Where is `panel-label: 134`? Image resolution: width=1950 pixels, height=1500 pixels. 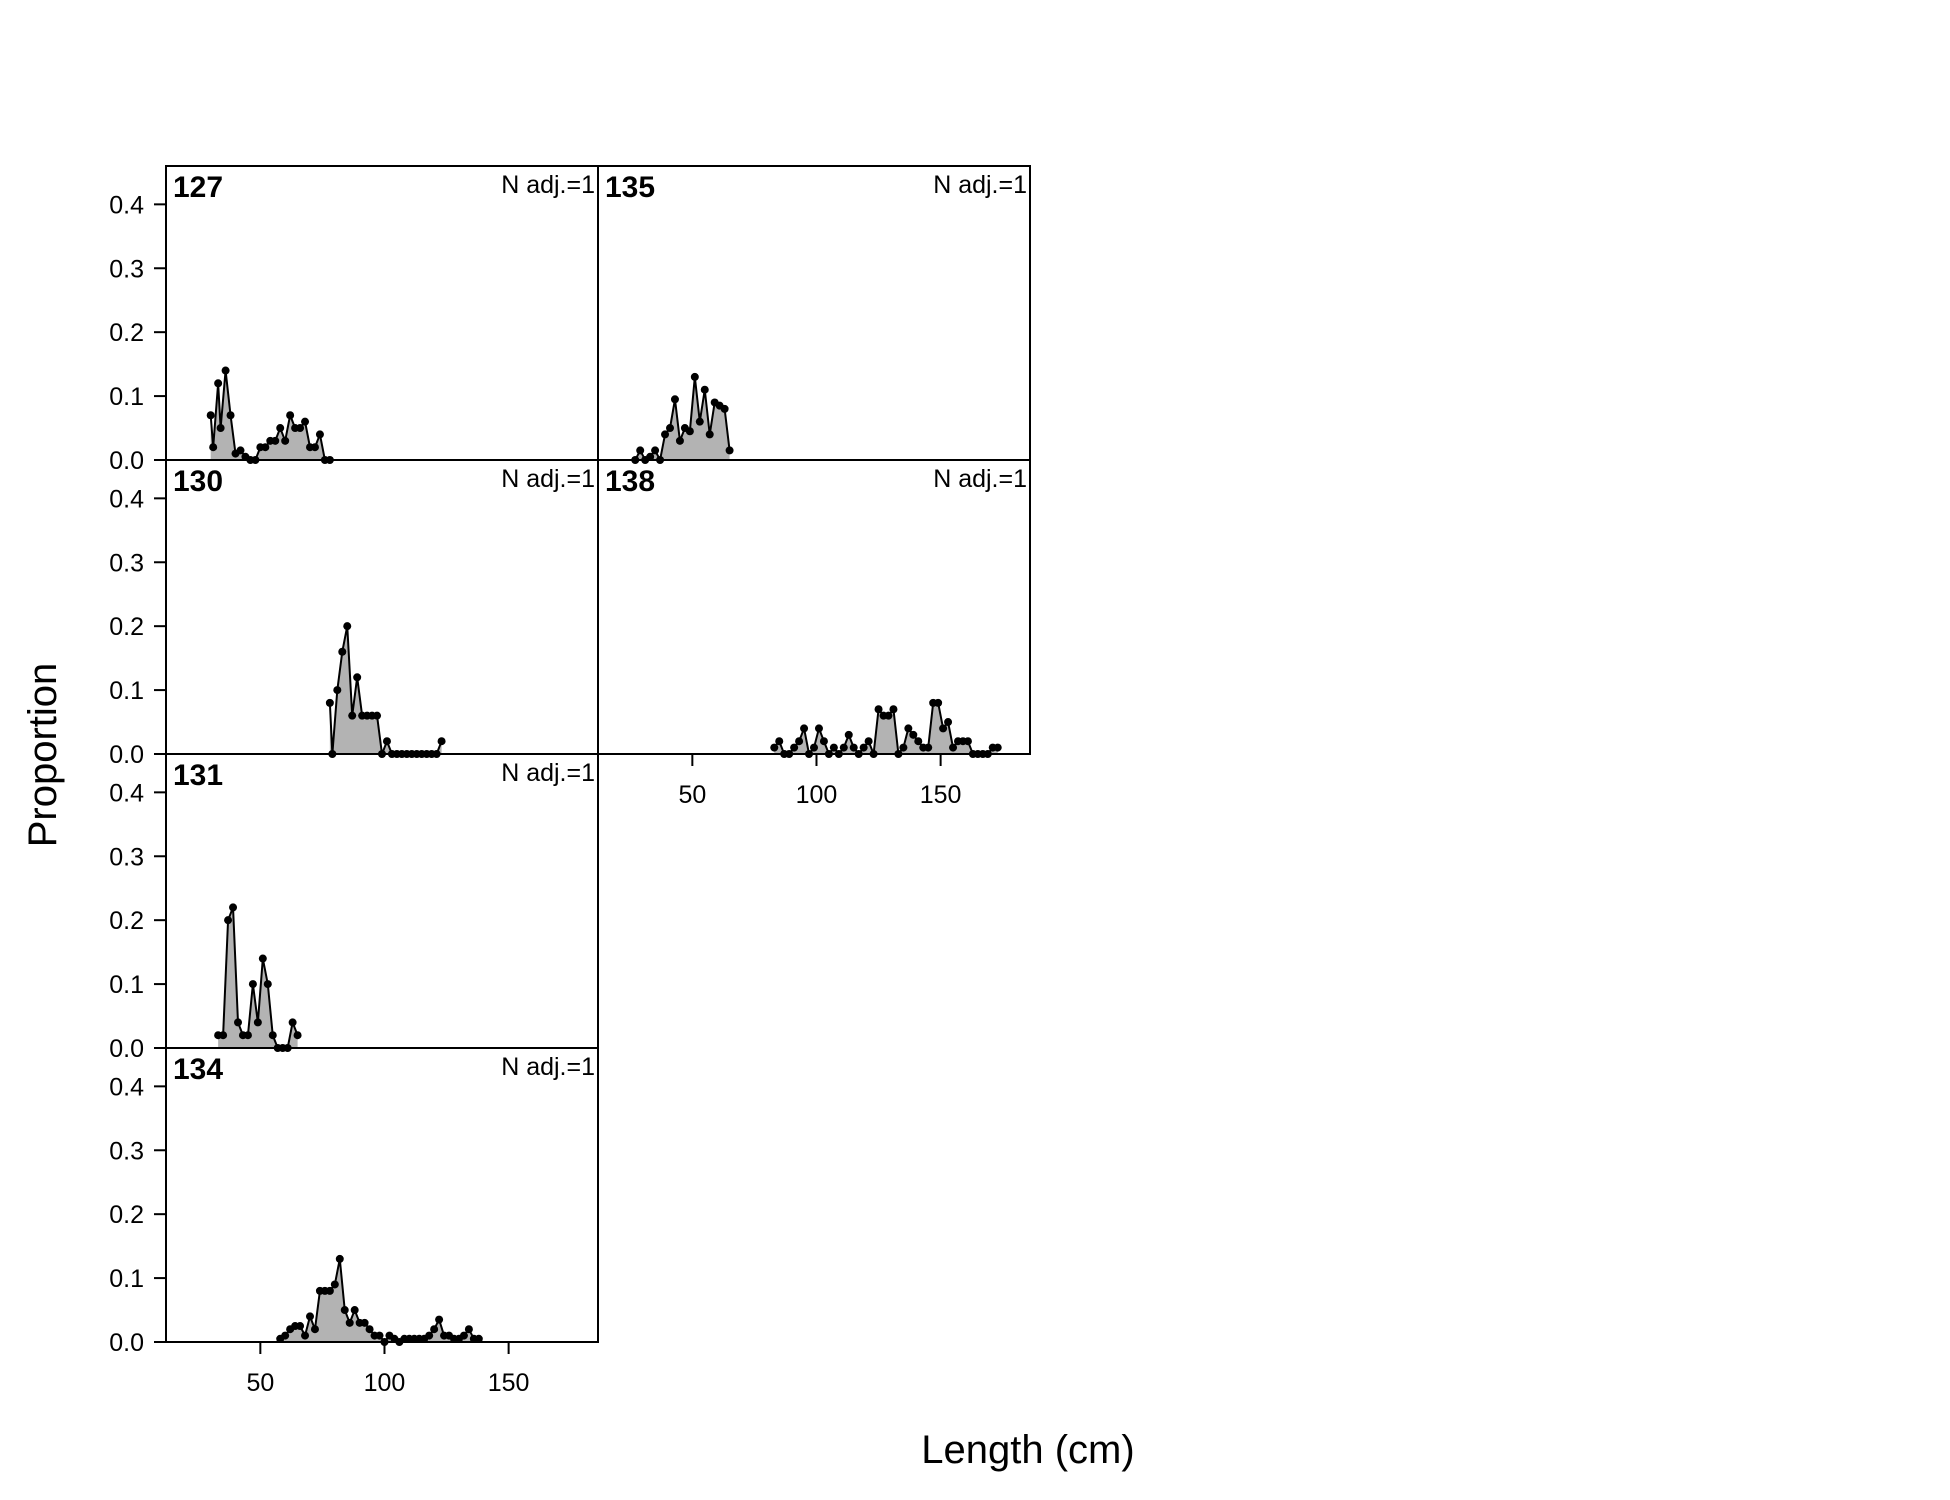
panel-label: 134 is located at coordinates (198, 1069).